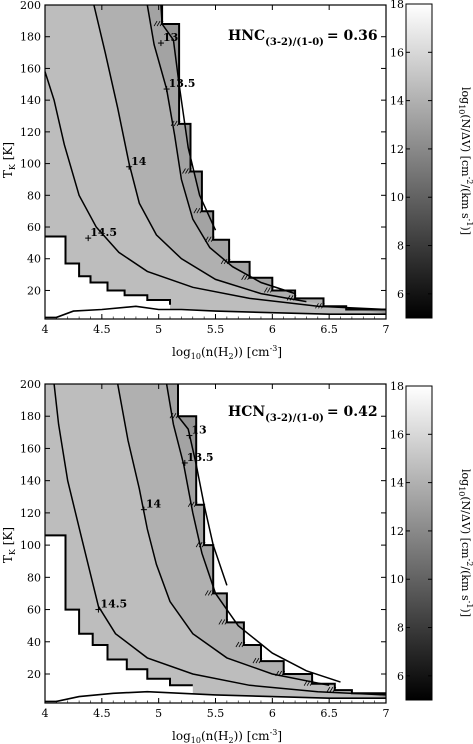  What do you see at coordinates (30, 448) in the screenshot?
I see `y-tick-label: 160` at bounding box center [30, 448].